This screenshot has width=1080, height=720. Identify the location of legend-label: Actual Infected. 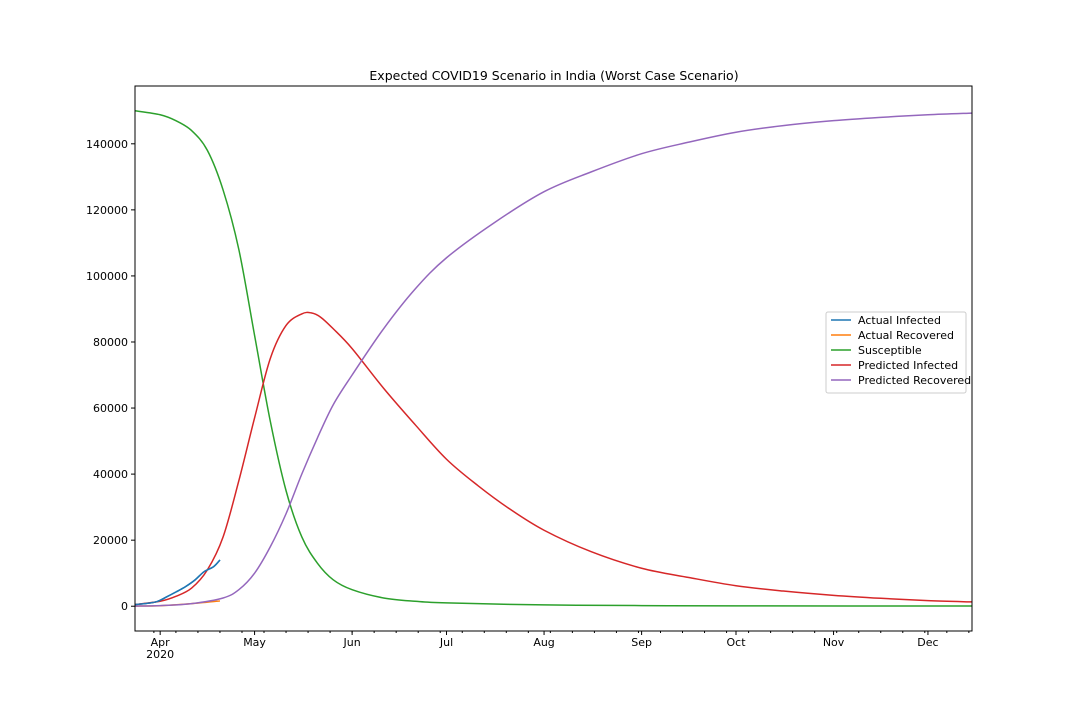
(899, 320).